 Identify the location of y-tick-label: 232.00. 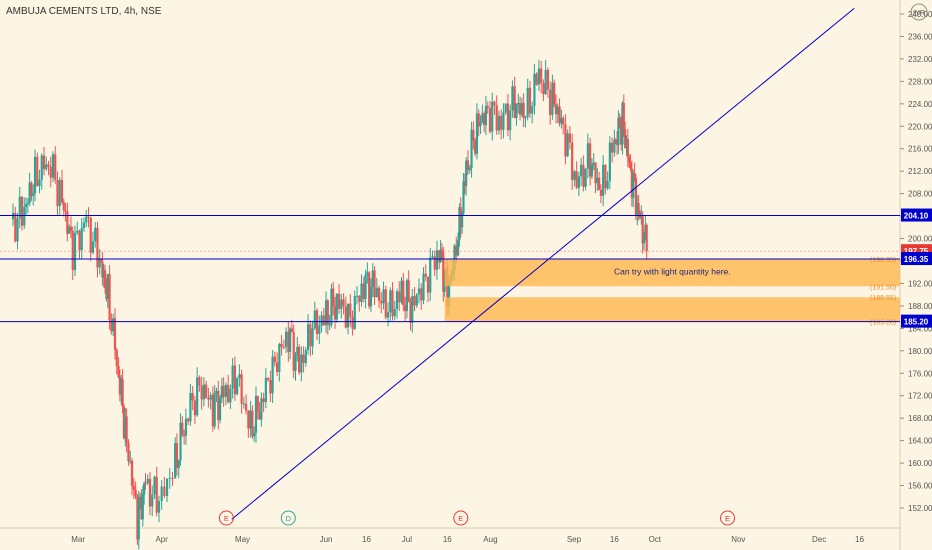
(920, 59).